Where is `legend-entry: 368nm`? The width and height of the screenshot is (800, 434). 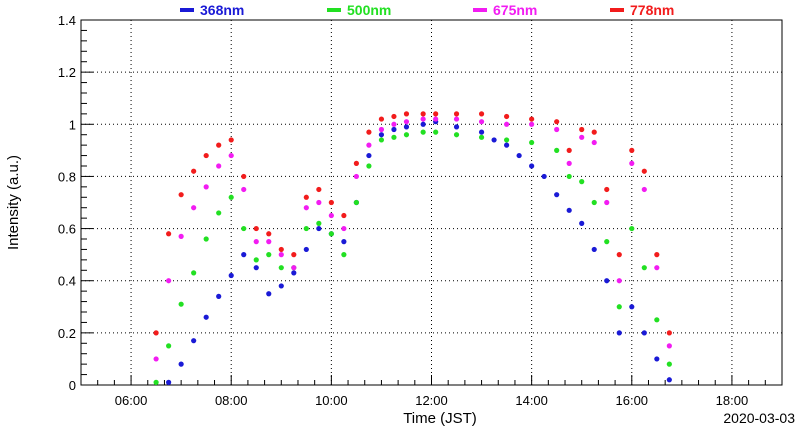
legend-entry: 368nm is located at coordinates (222, 10).